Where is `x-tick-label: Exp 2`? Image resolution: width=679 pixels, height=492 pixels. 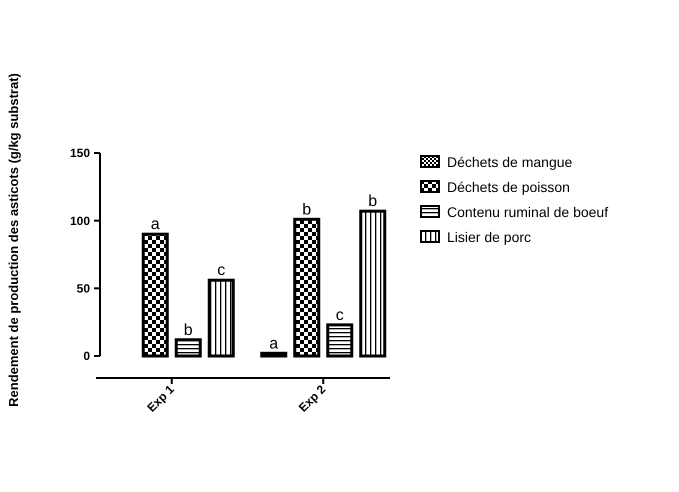
x-tick-label: Exp 2 is located at coordinates (312, 398).